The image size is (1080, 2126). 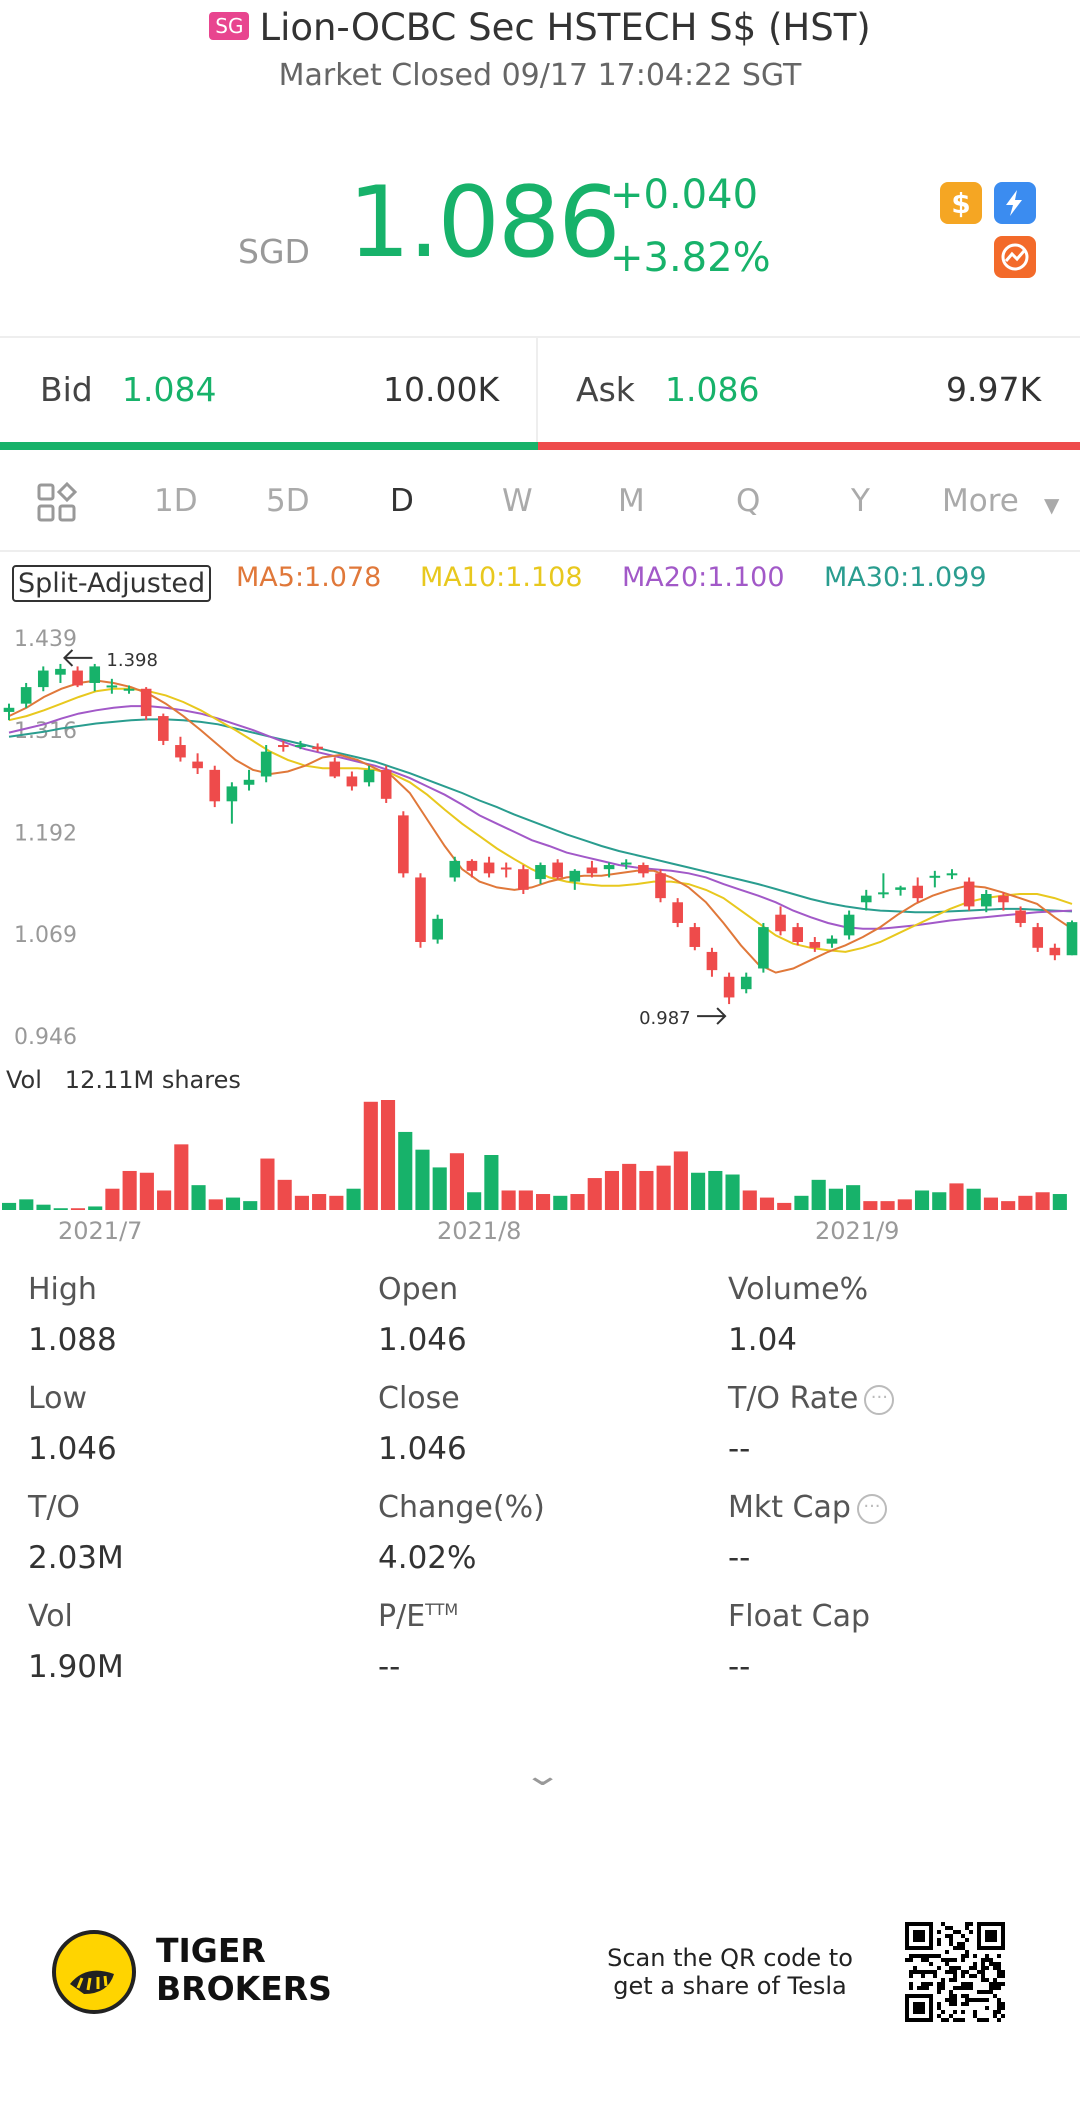 What do you see at coordinates (269, 446) in the screenshot?
I see `bid-strength-bar` at bounding box center [269, 446].